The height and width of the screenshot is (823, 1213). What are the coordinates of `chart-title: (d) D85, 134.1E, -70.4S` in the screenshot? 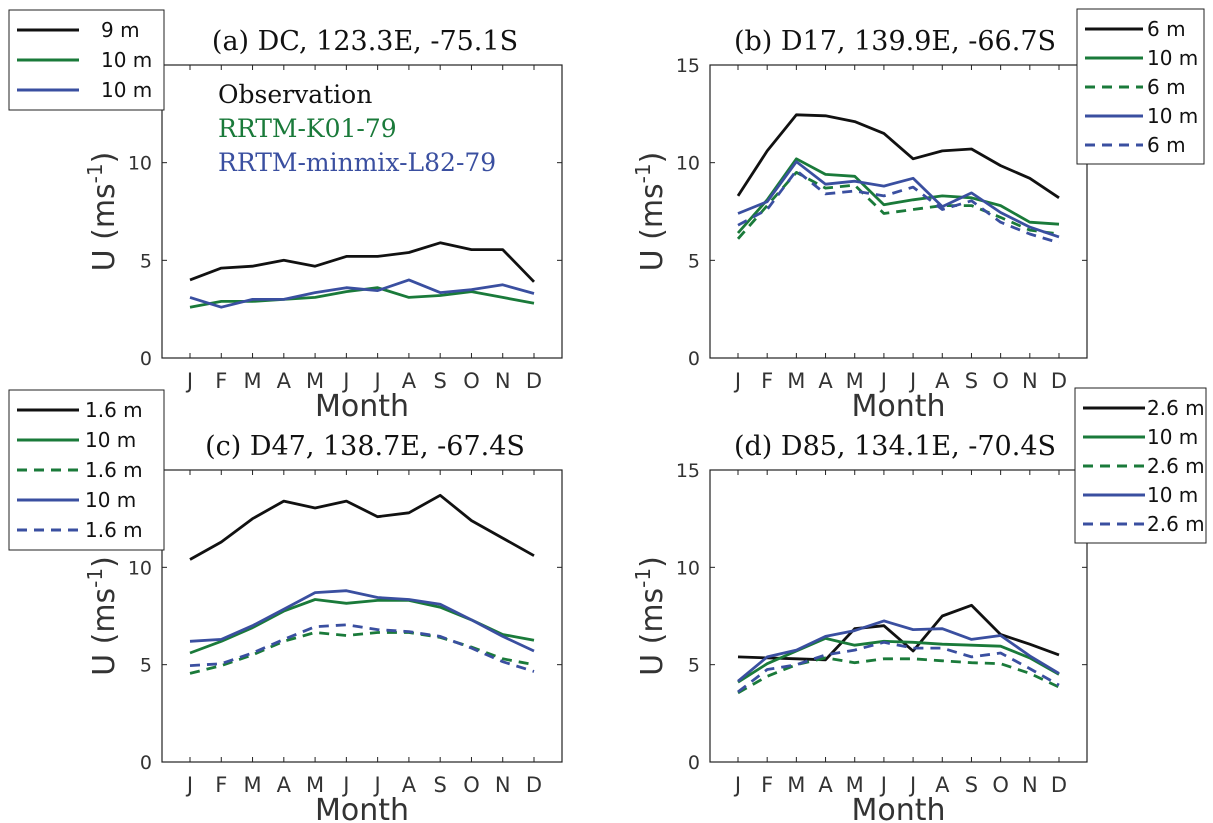 It's located at (895, 446).